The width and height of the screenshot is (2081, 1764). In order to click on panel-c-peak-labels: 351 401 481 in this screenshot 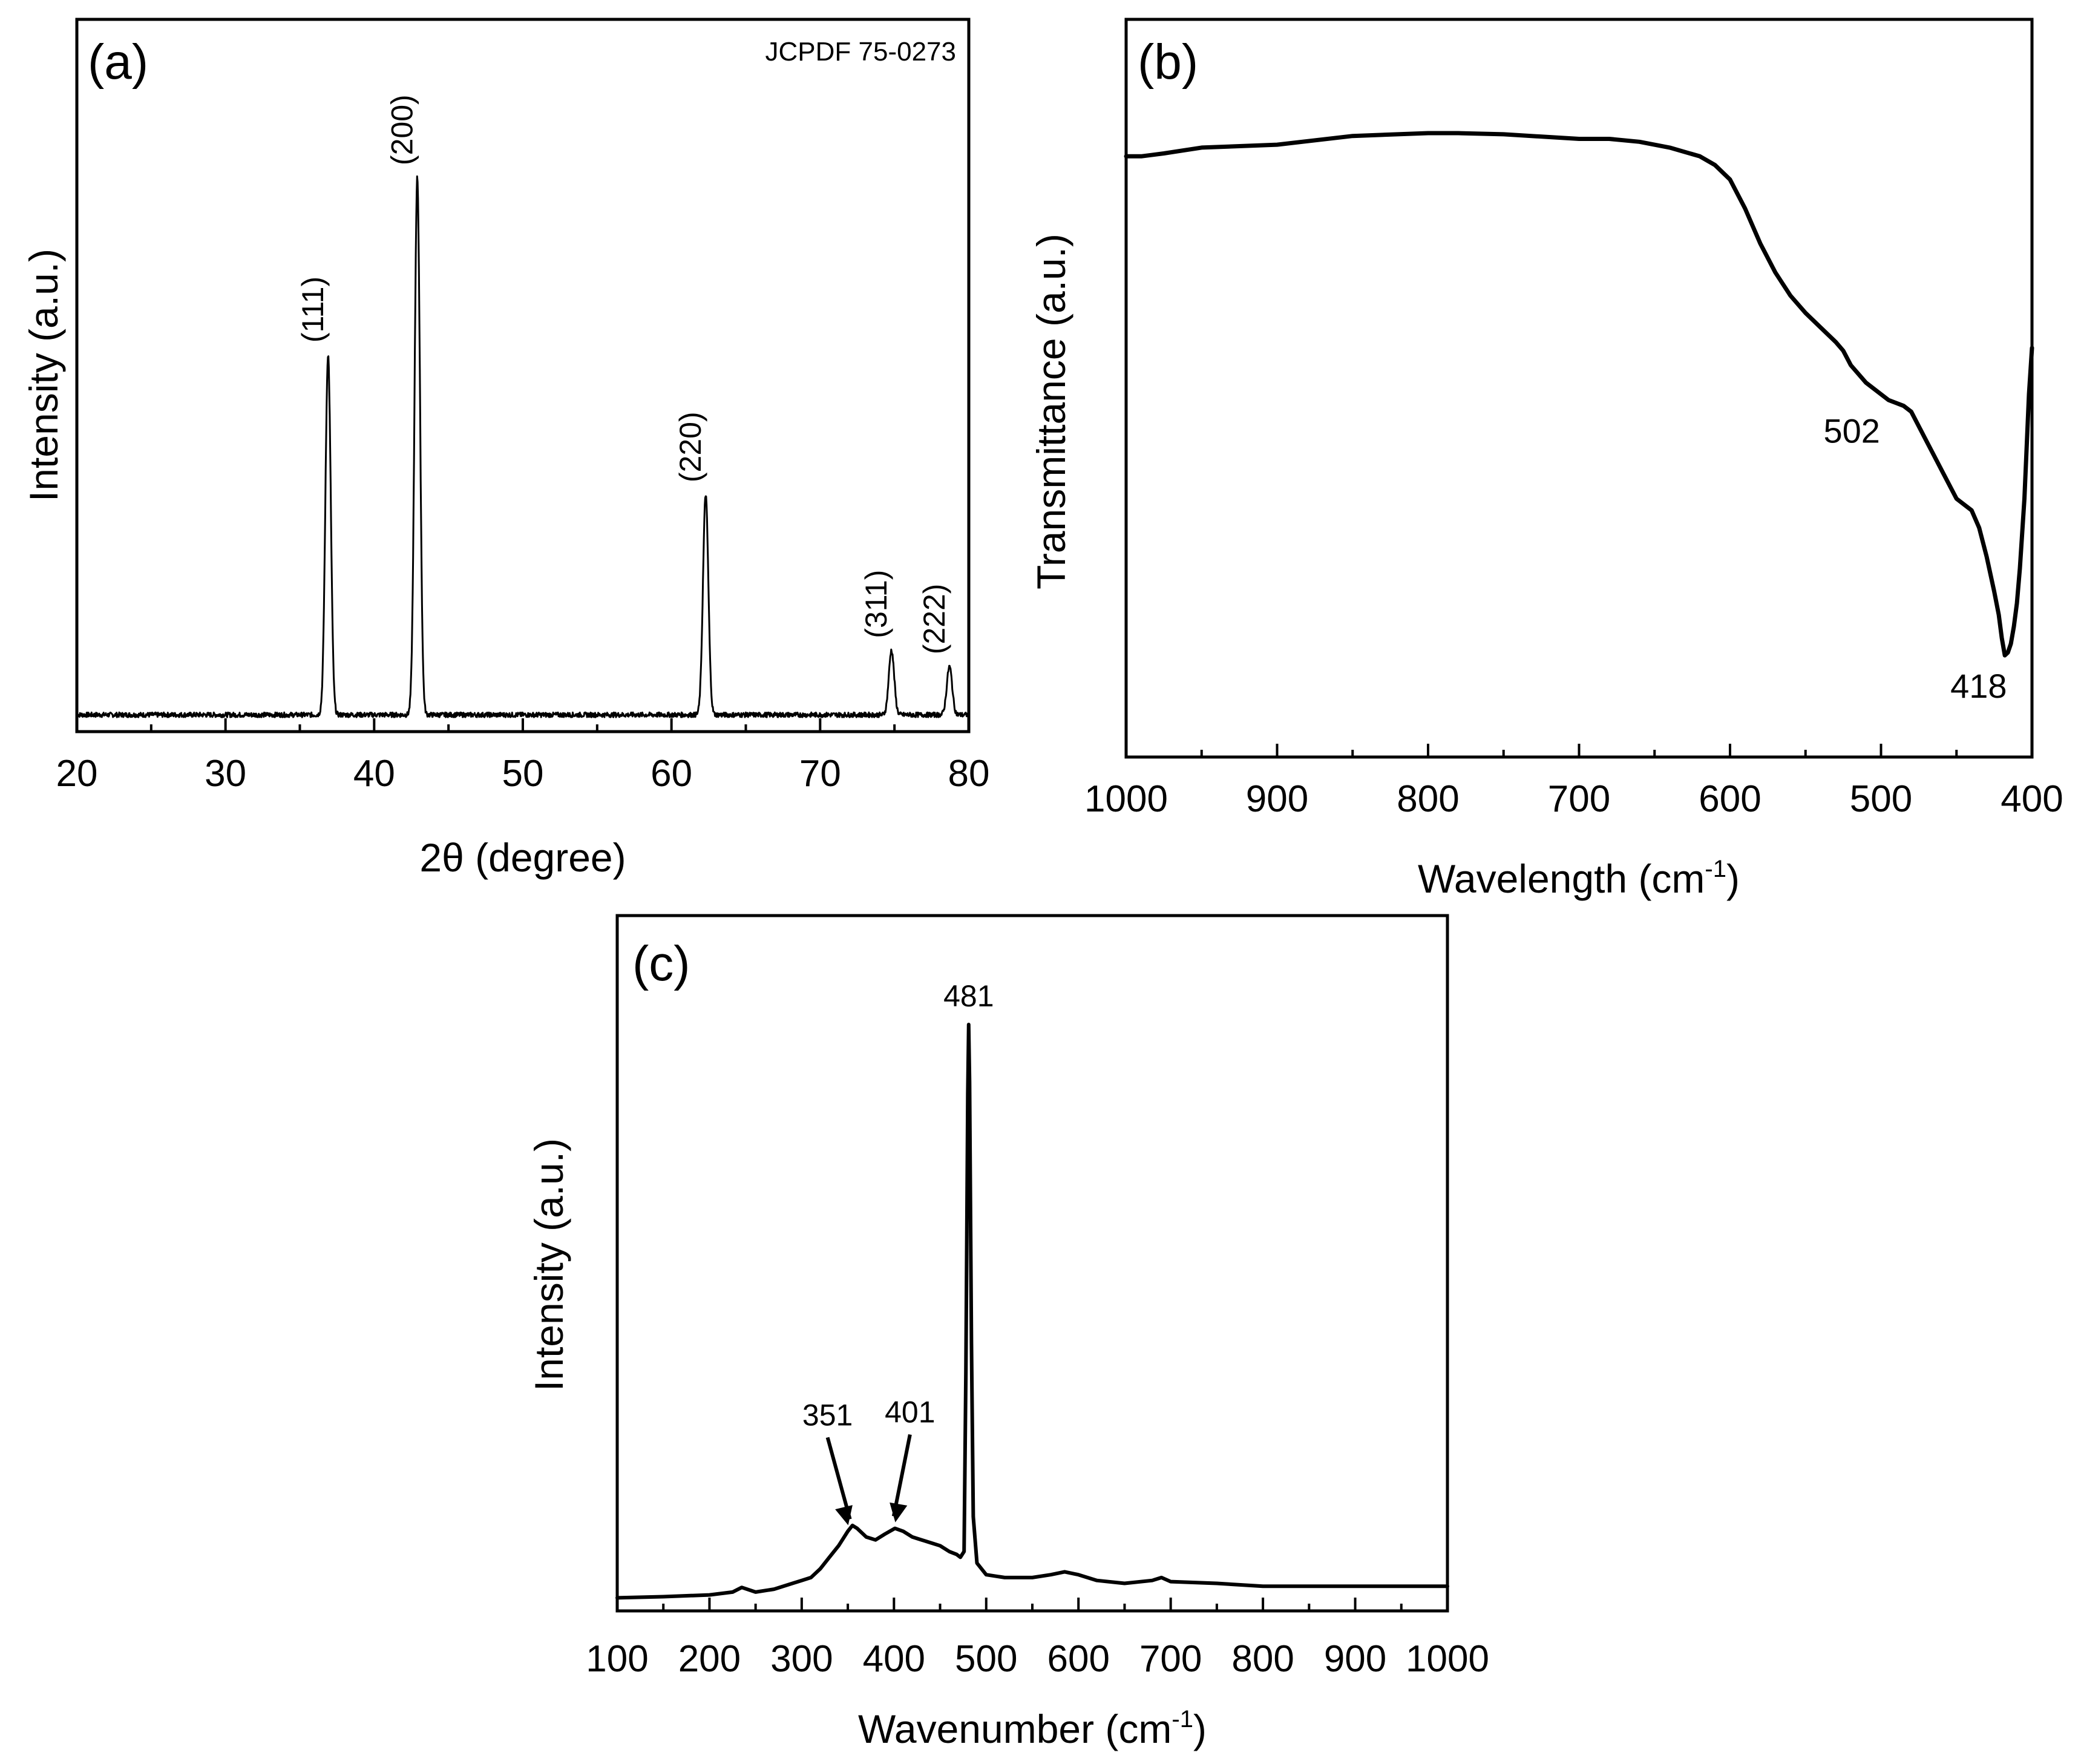, I will do `click(898, 1252)`.